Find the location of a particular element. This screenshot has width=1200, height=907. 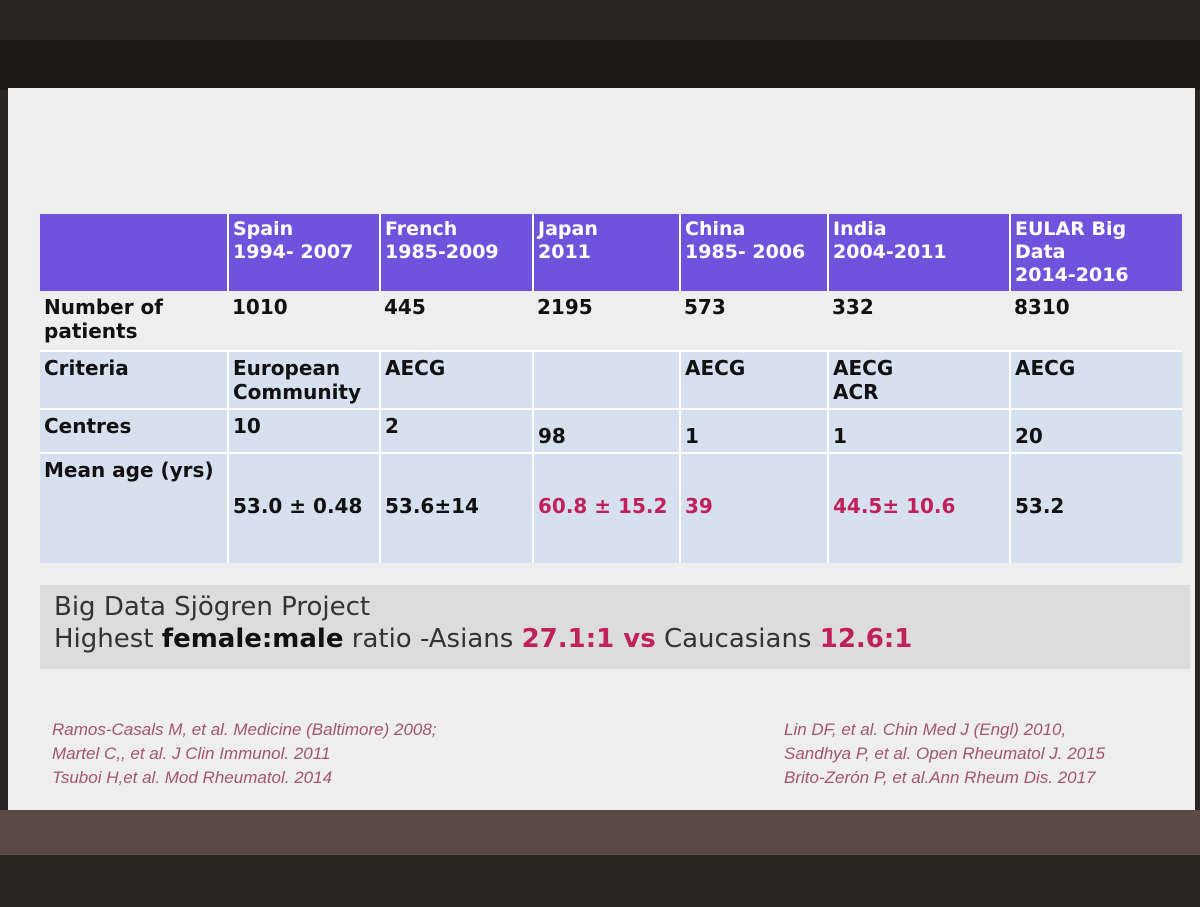

cell-text: 2195 is located at coordinates (565, 307).